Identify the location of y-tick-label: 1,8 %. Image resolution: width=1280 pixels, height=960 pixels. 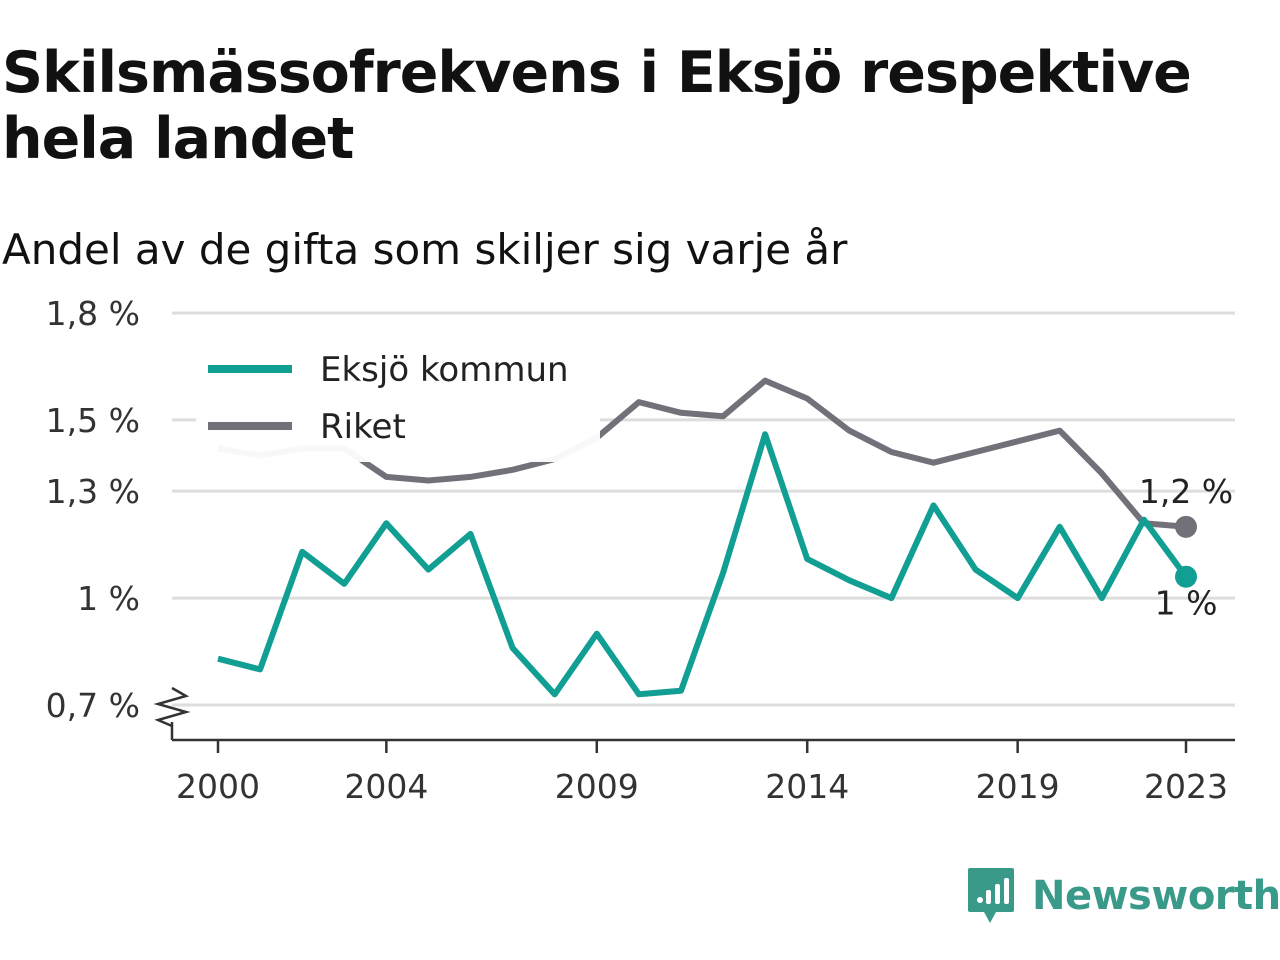
(93, 313).